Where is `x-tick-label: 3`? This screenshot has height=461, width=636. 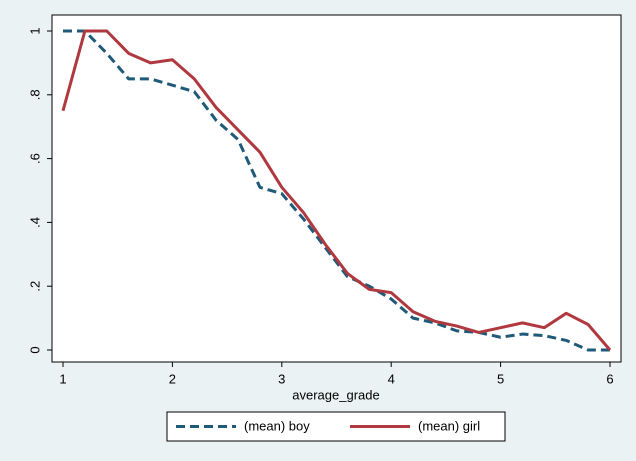
x-tick-label: 3 is located at coordinates (281, 378).